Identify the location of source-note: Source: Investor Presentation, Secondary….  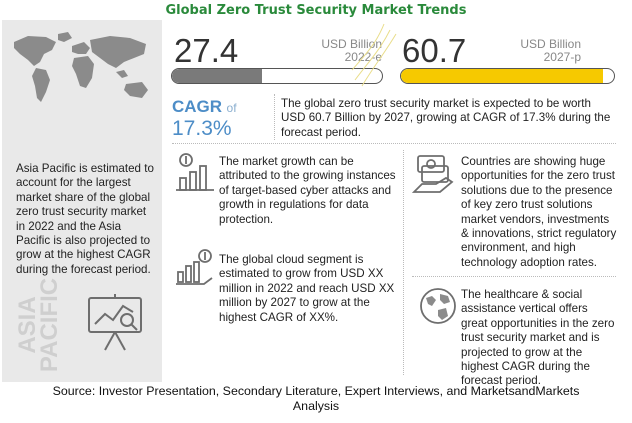
(316, 399).